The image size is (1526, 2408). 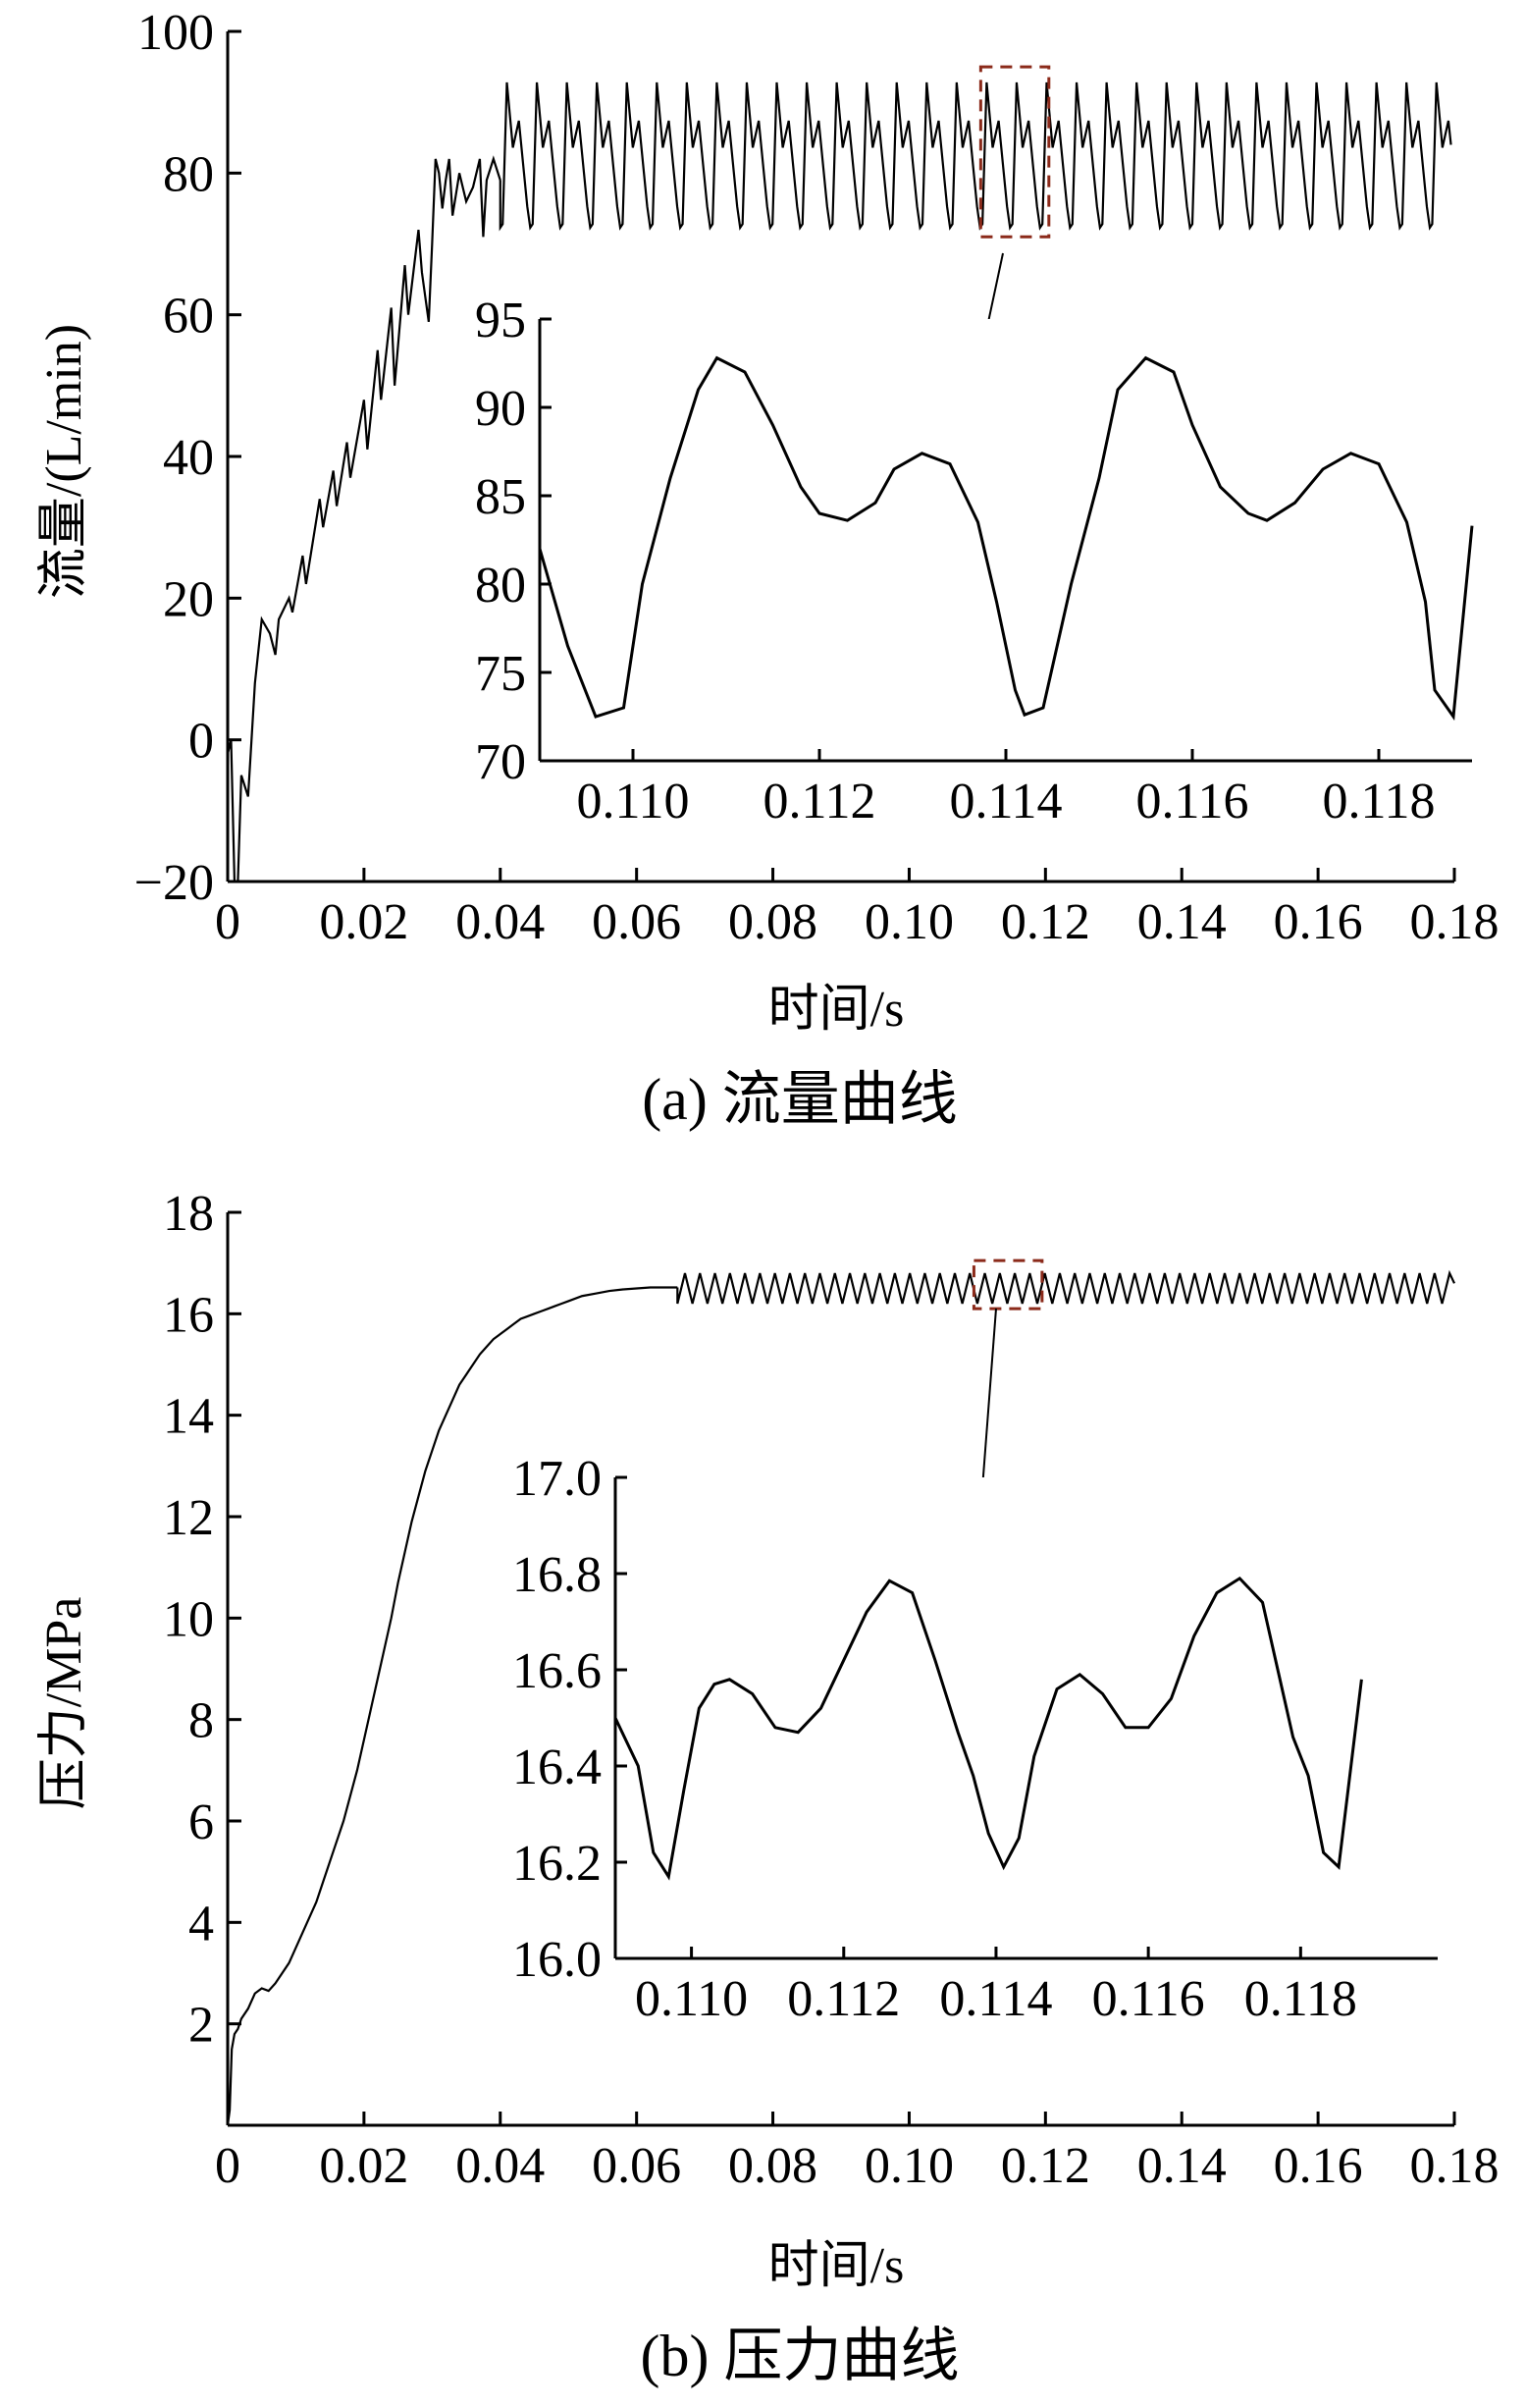 What do you see at coordinates (843, 1999) in the screenshot?
I see `pressure-inset-x-tick-label: 0.112` at bounding box center [843, 1999].